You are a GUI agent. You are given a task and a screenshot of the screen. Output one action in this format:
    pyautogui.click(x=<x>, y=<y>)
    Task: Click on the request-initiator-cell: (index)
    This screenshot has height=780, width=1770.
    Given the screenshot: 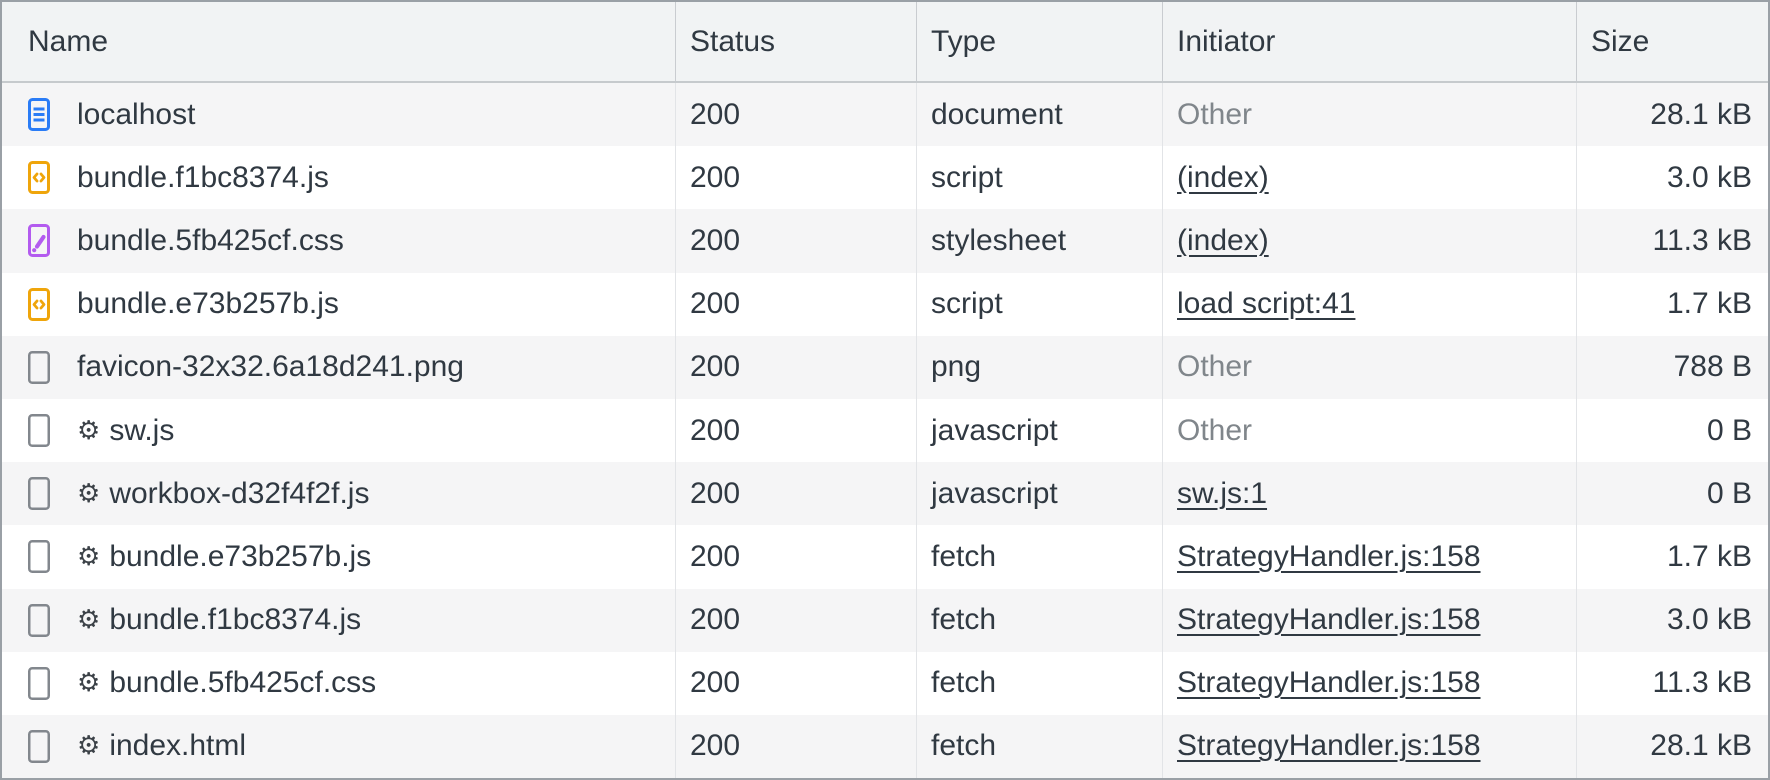 What is the action you would take?
    pyautogui.click(x=1370, y=178)
    